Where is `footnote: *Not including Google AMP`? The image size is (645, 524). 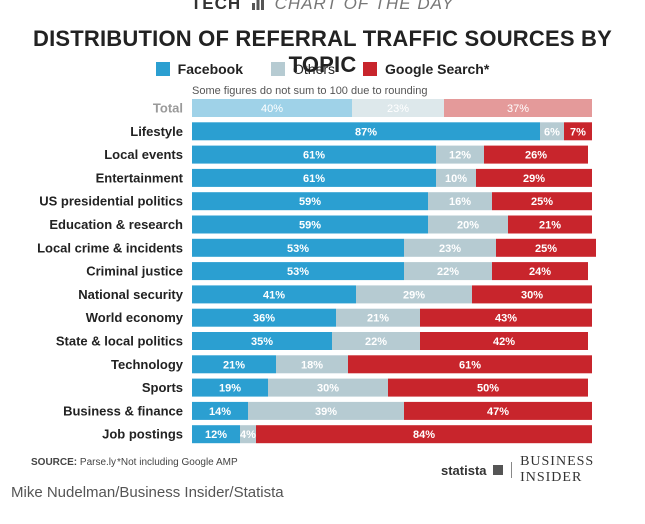
footnote: *Not including Google AMP is located at coordinates (177, 462).